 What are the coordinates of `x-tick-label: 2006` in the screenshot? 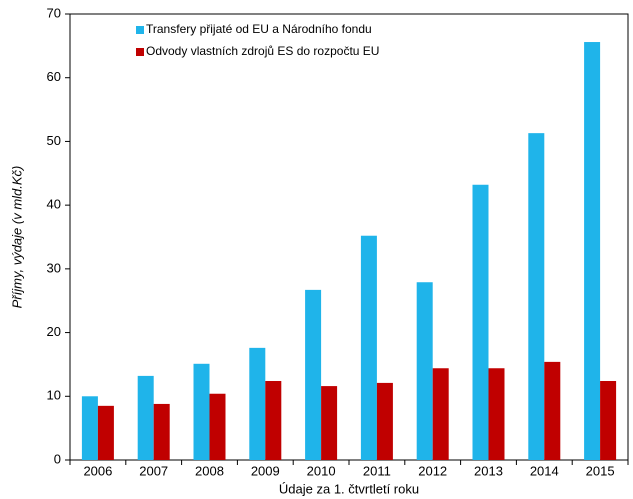 It's located at (97, 470).